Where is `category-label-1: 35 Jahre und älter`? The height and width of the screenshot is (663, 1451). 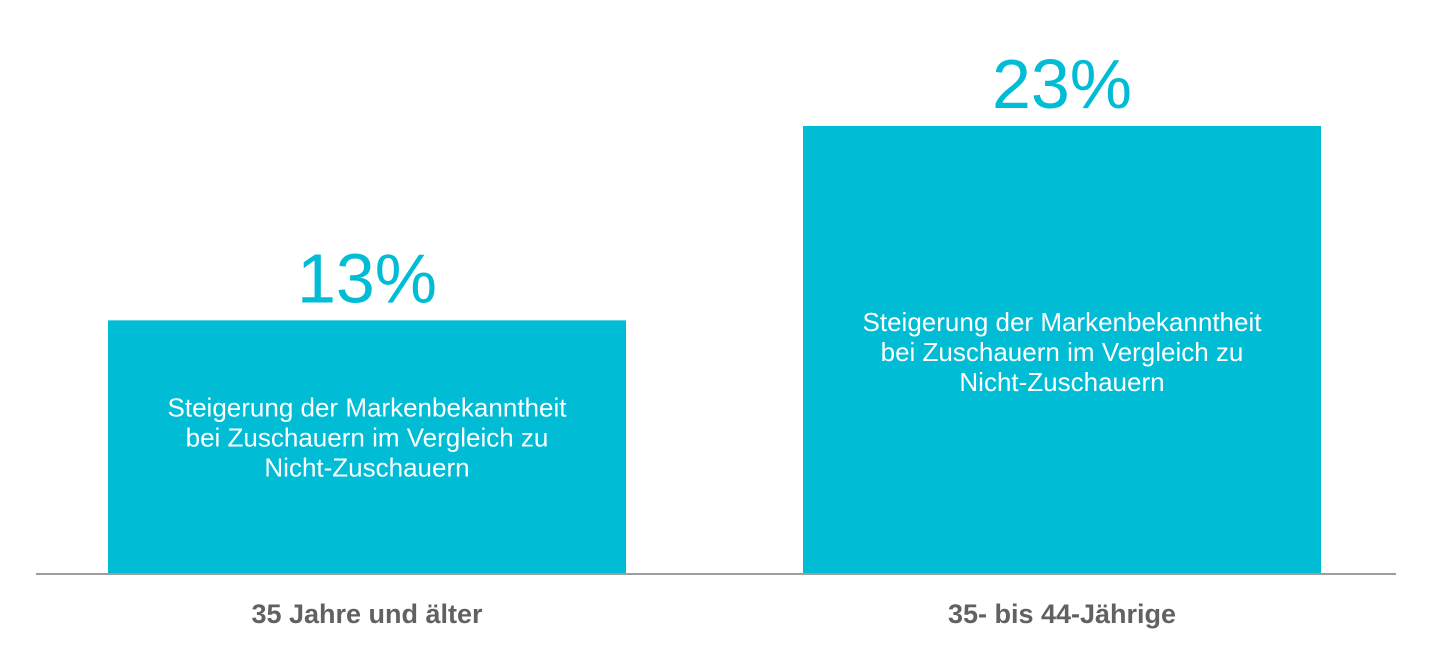
category-label-1: 35 Jahre und älter is located at coordinates (367, 614).